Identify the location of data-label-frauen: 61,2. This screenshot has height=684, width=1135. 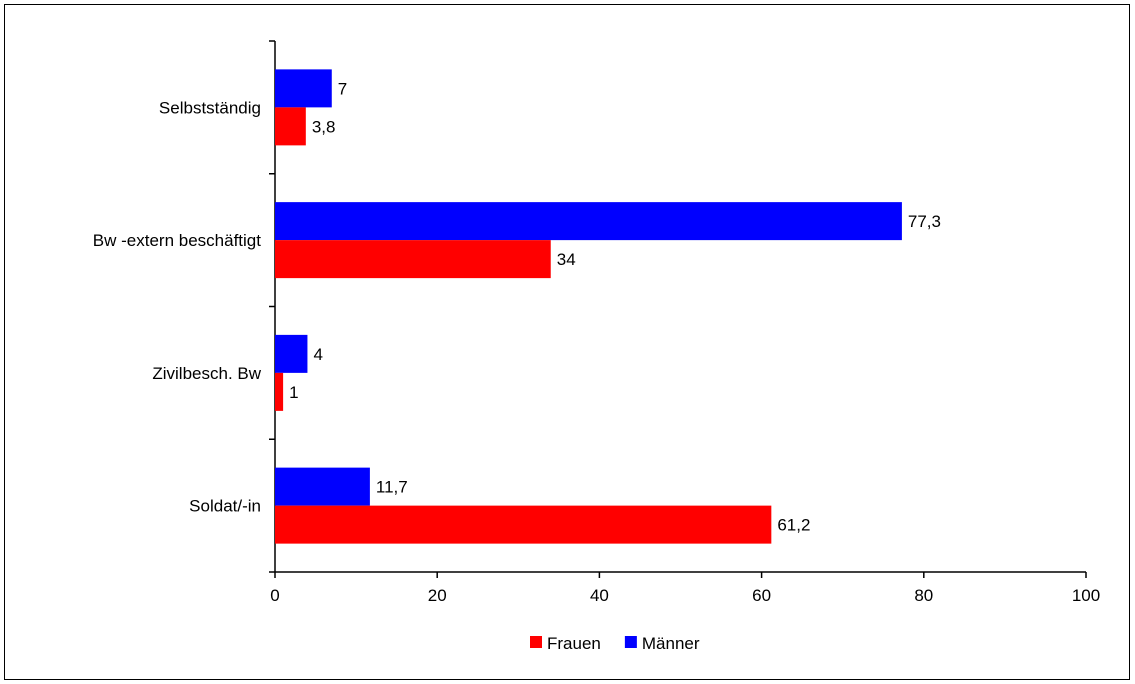
(793, 525).